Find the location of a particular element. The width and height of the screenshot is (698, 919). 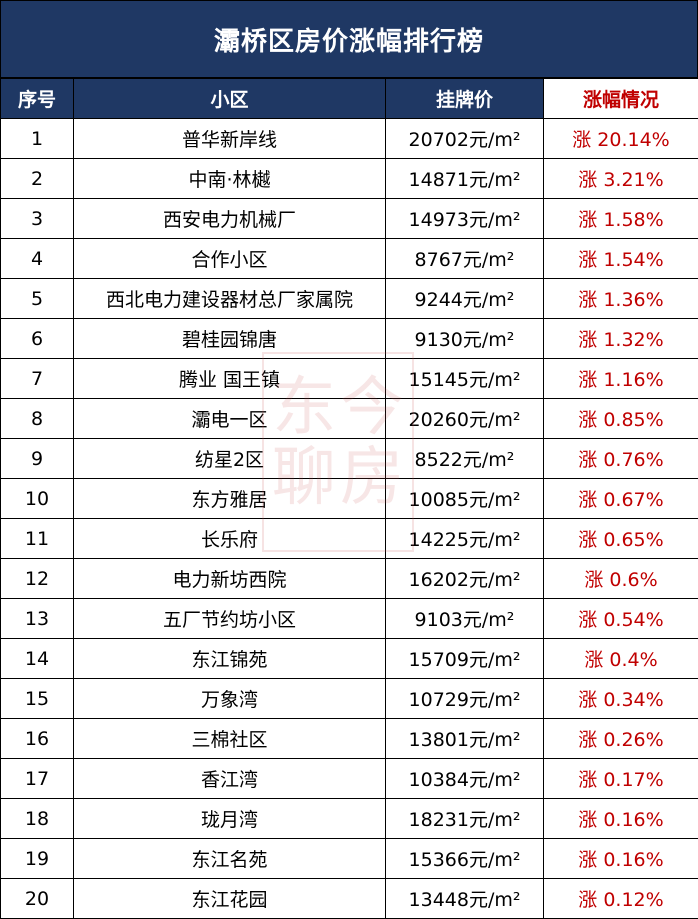

cell-community: 合作小区 is located at coordinates (229, 258).